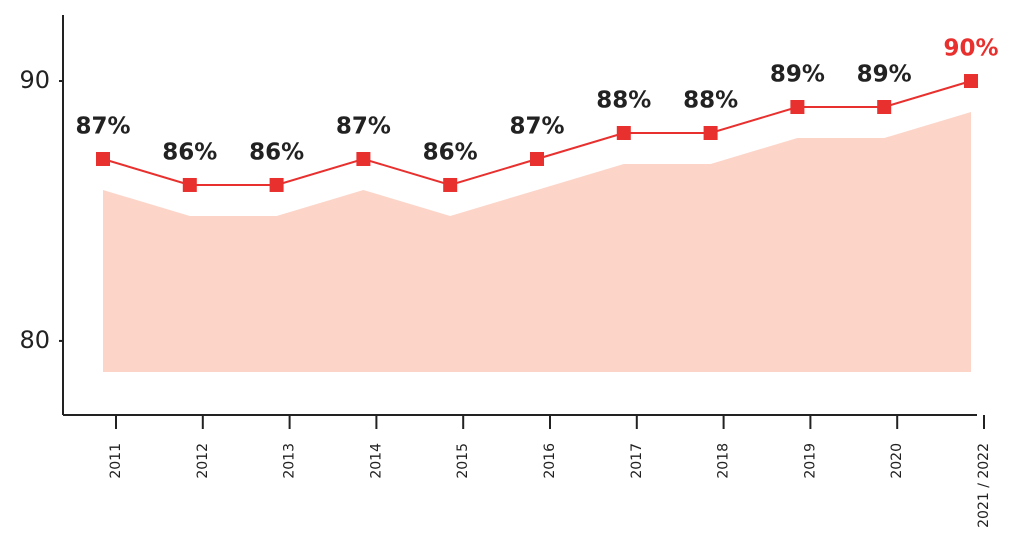 This screenshot has height=544, width=1014. Describe the element at coordinates (897, 461) in the screenshot. I see `x-tick-label: 2020` at that location.